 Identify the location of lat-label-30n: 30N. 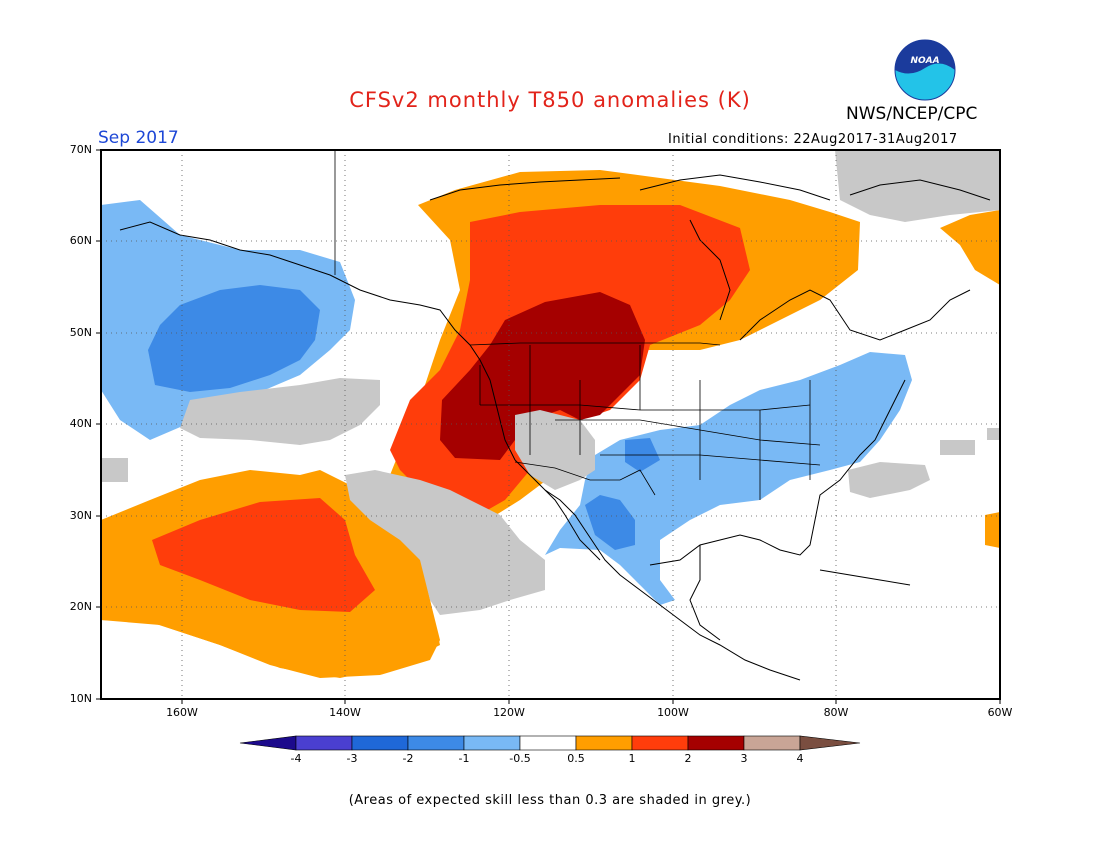
(80, 515).